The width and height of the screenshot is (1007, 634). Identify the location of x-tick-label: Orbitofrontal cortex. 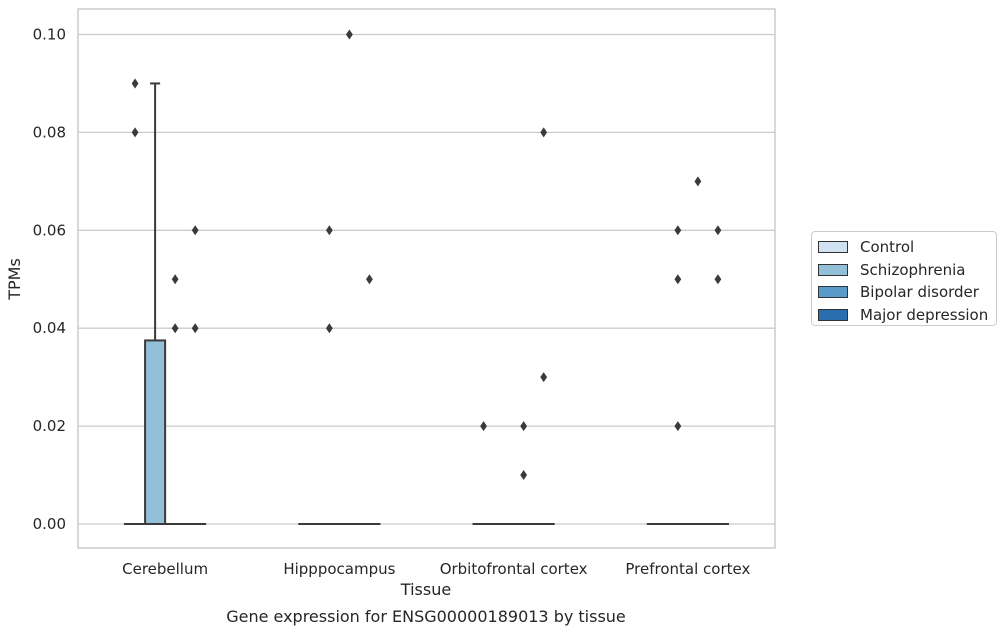
(514, 569).